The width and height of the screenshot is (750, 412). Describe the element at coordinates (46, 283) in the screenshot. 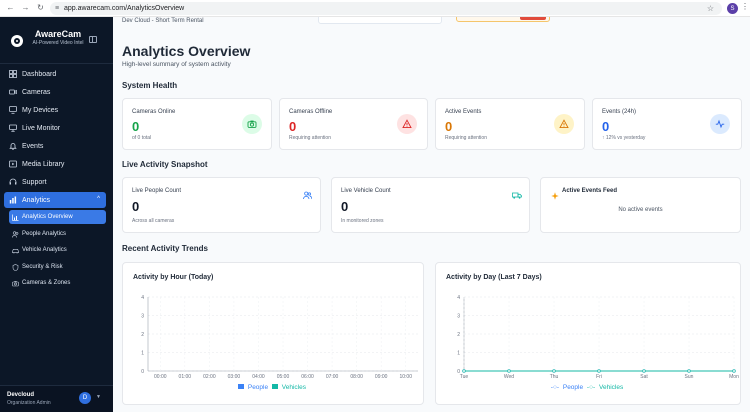

I see `sidebar-subitem-label: Cameras & Zones` at that location.